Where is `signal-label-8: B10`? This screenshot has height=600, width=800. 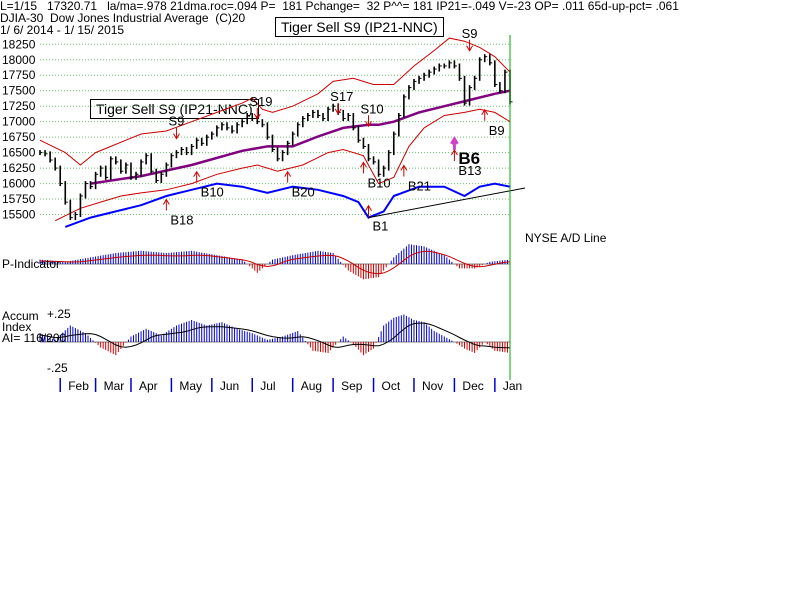
signal-label-8: B10 is located at coordinates (378, 182).